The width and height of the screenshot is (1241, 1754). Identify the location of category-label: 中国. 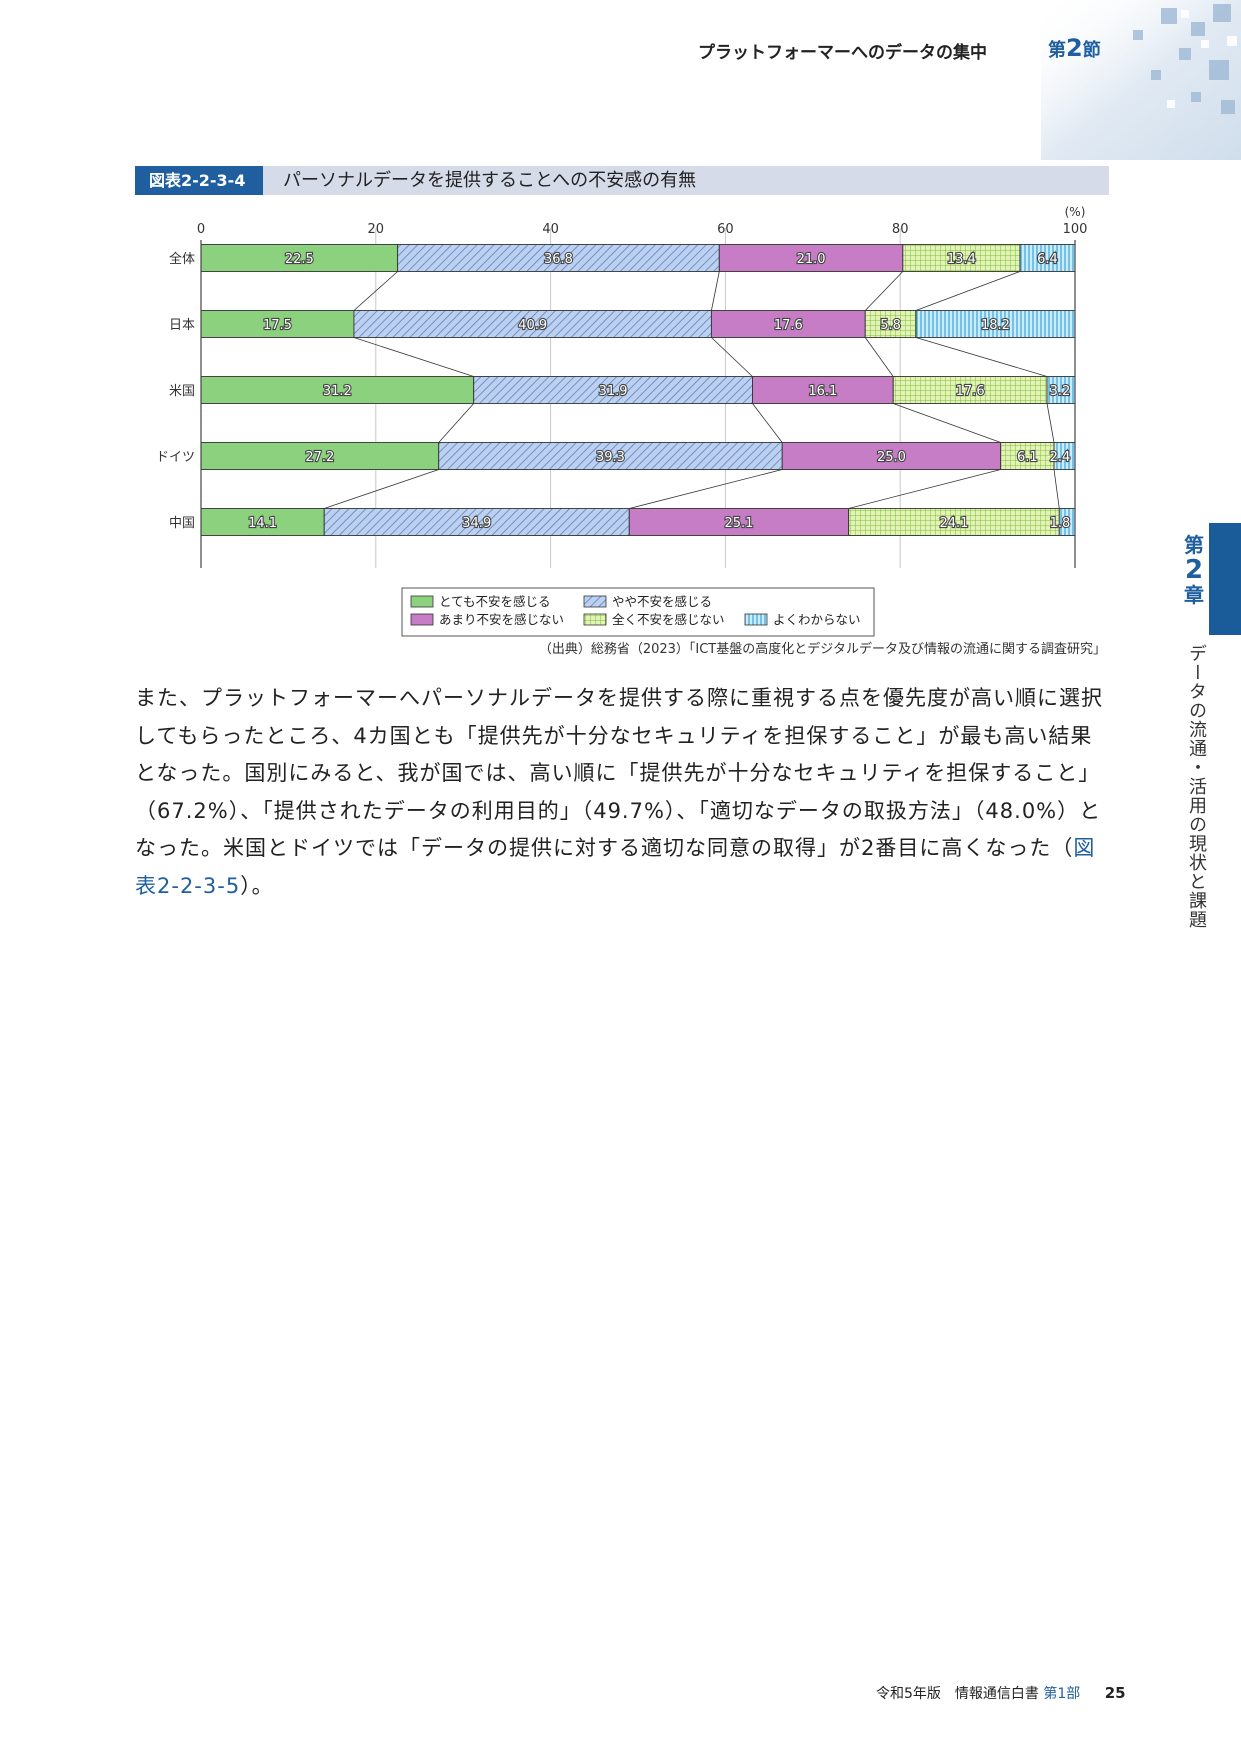
(182, 523).